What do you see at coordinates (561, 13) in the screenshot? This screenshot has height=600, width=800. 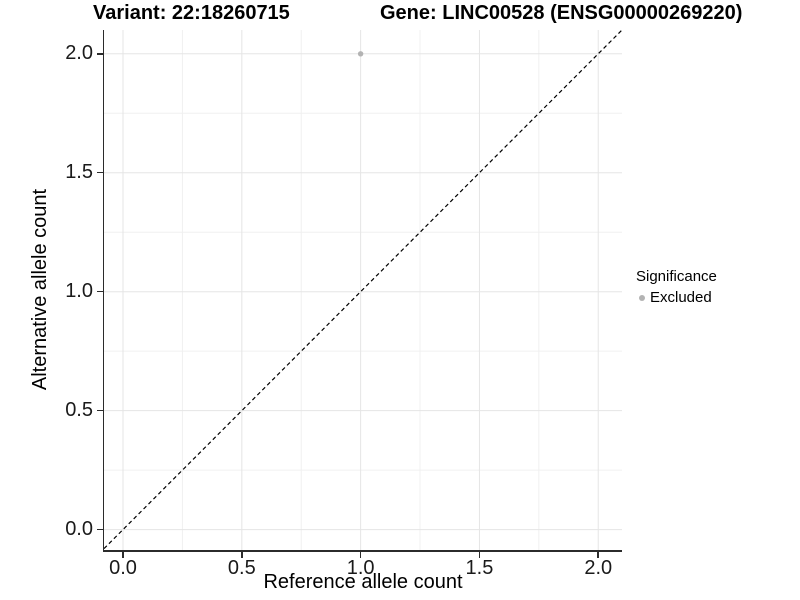 I see `plot-title-gene: Gene: LINC00528 (ENSG00000269220)` at bounding box center [561, 13].